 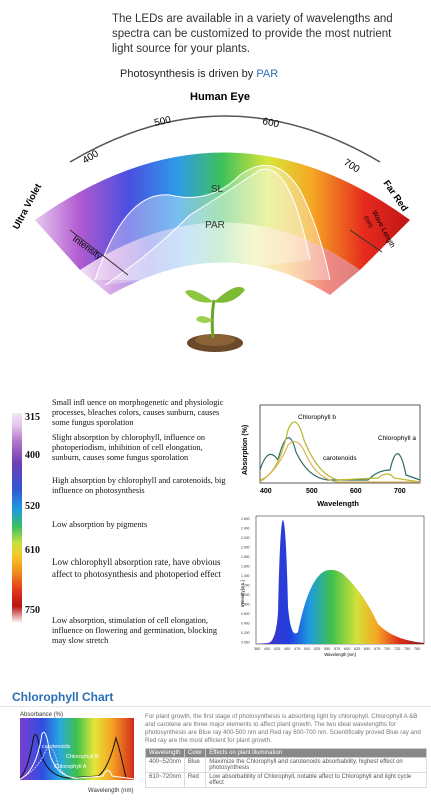 I want to click on spectrum-ylabel: Intensity[a.u.], so click(x=242, y=593).